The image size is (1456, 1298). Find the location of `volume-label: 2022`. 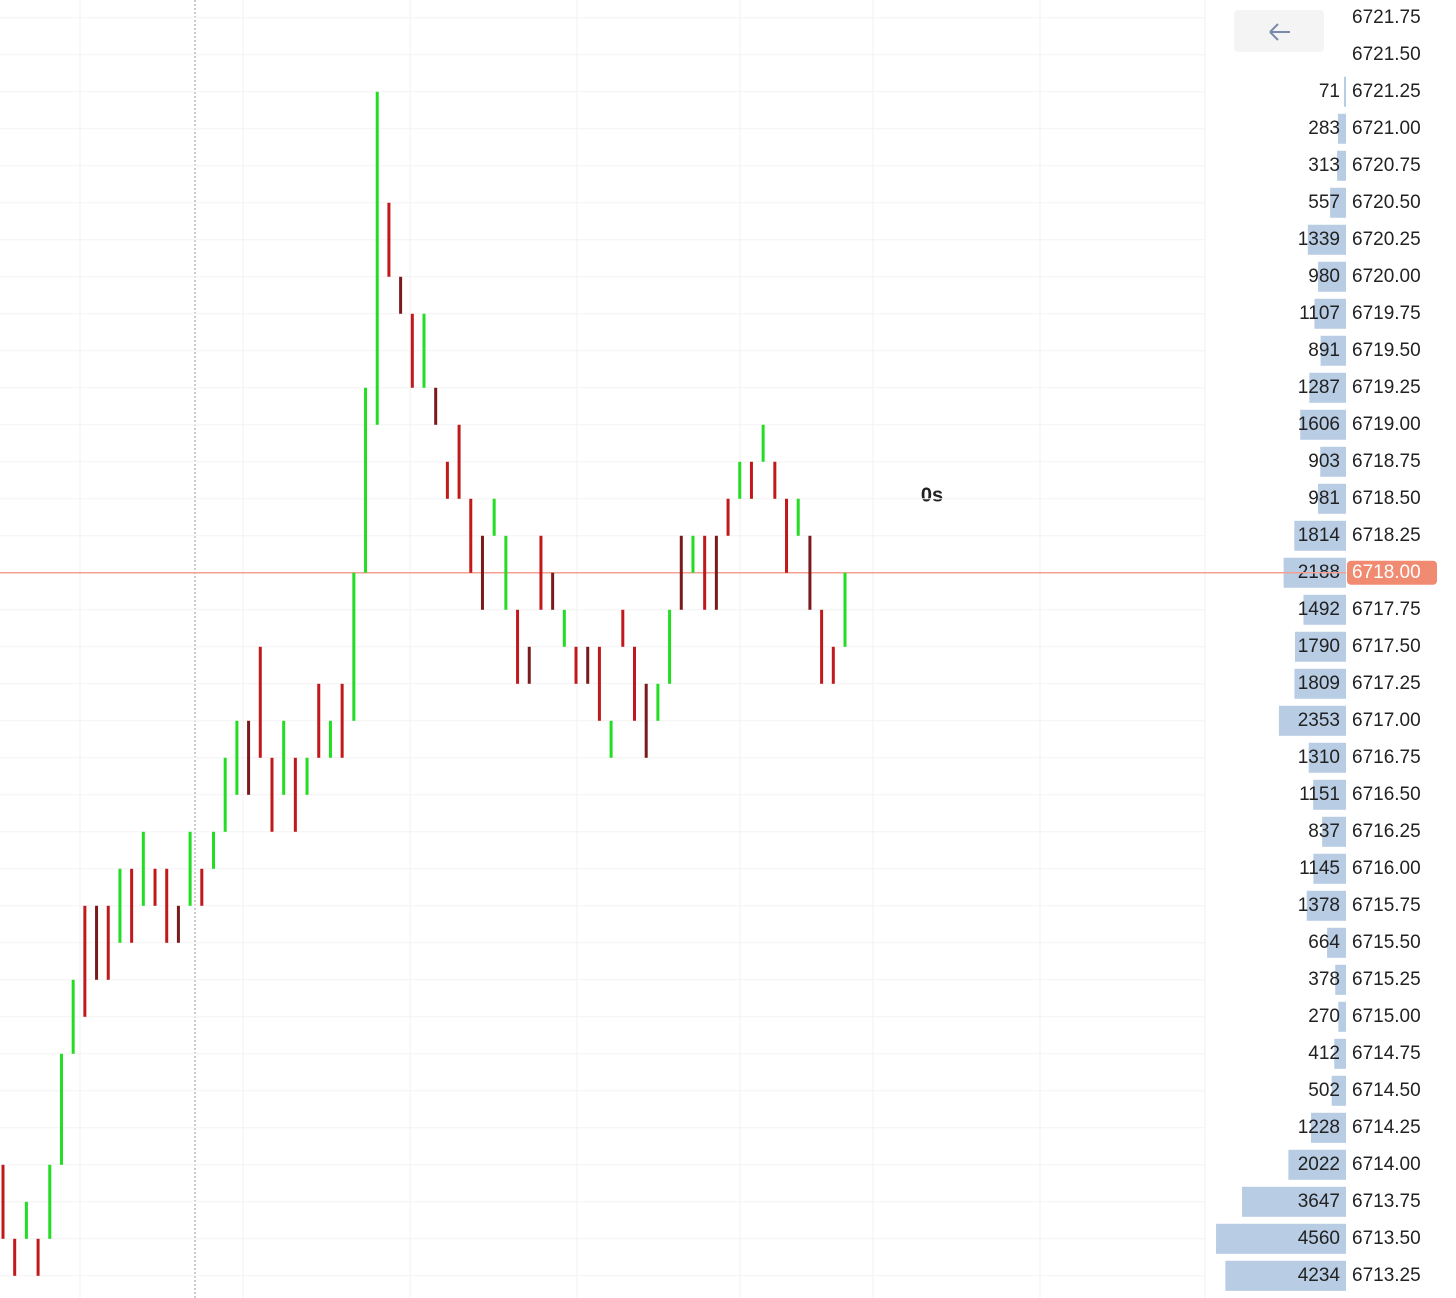

volume-label: 2022 is located at coordinates (1319, 1164).